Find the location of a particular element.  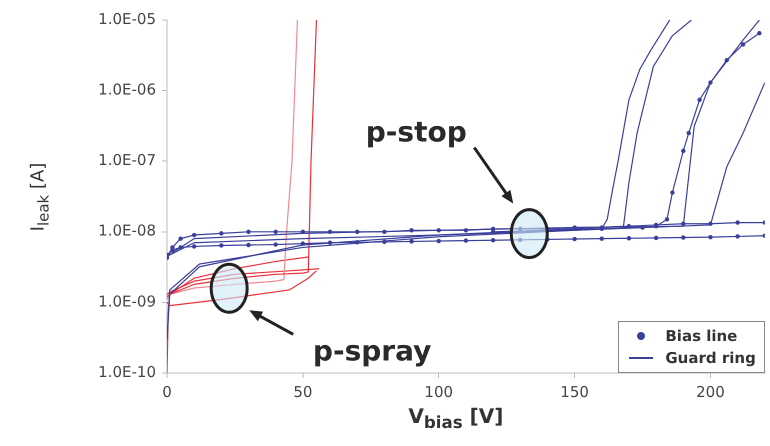

legend-label: Bias line is located at coordinates (701, 336).